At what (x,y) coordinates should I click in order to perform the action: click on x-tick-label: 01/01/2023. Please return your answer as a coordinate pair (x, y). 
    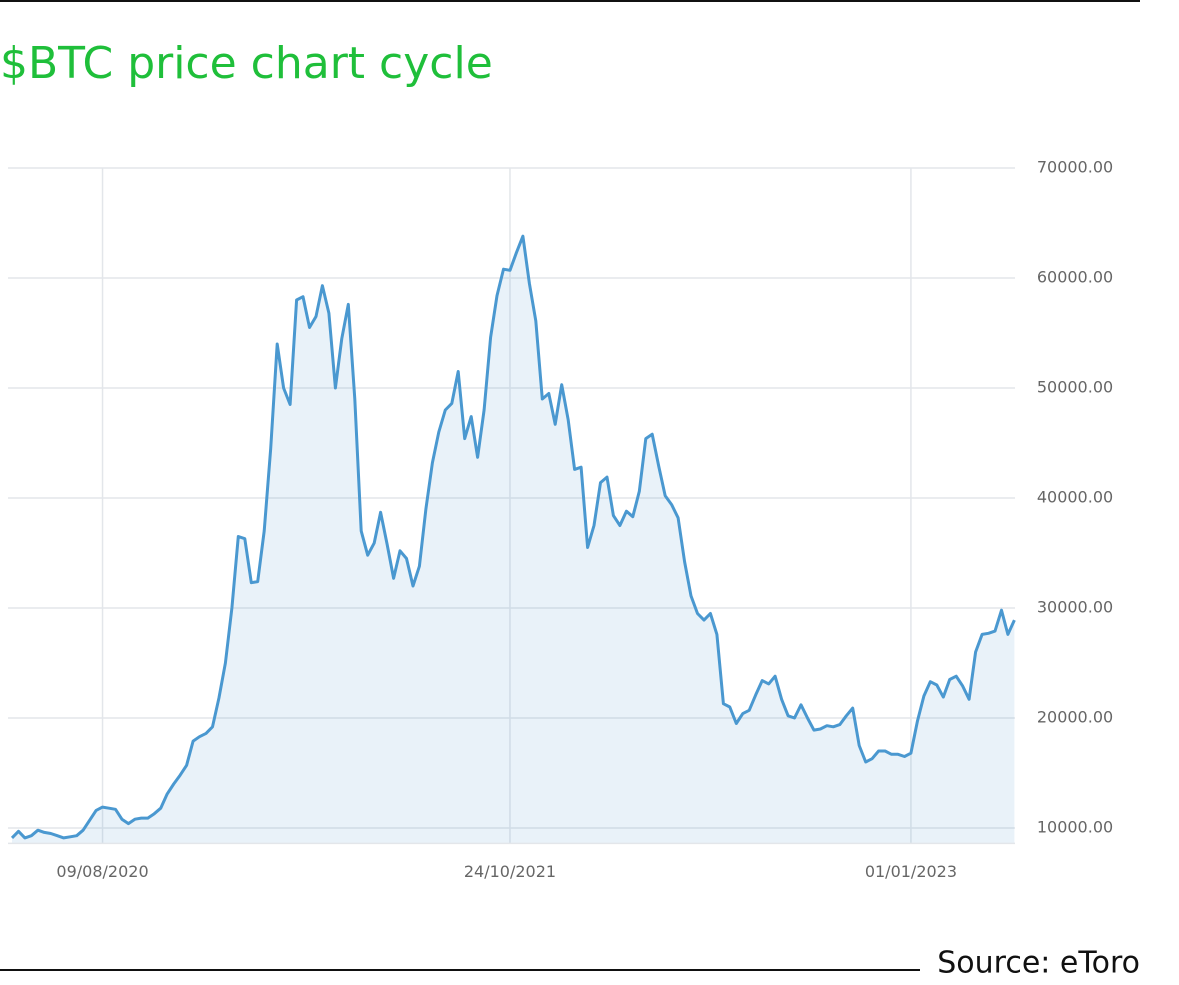
    Looking at the image, I should click on (911, 871).